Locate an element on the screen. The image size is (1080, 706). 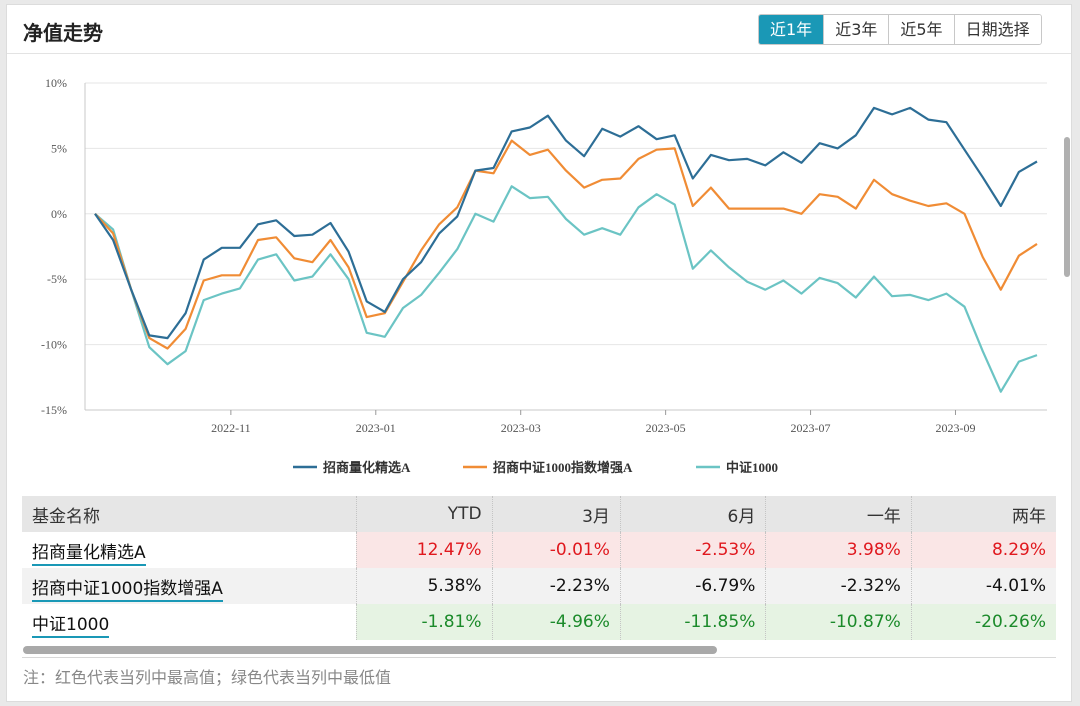
legend-item-quant-select-label: 招商量化精选A is located at coordinates (367, 467).